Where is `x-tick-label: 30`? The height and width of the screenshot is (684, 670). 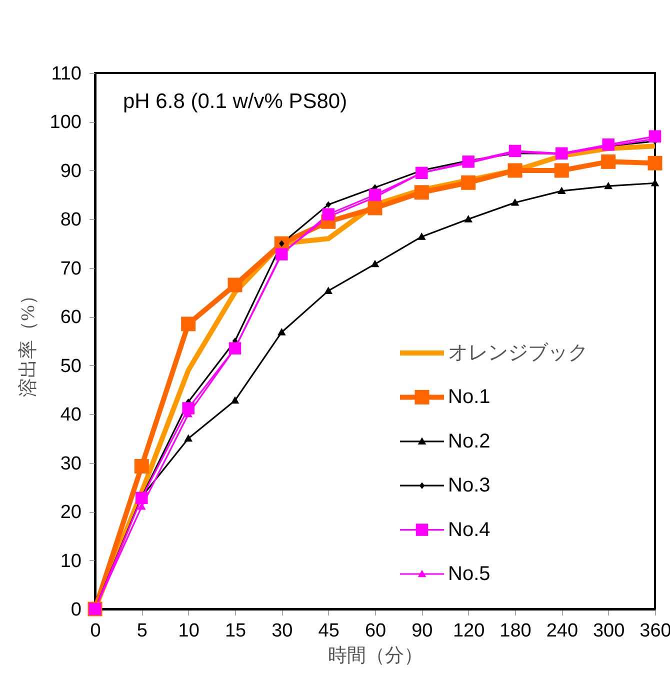
x-tick-label: 30 is located at coordinates (282, 631).